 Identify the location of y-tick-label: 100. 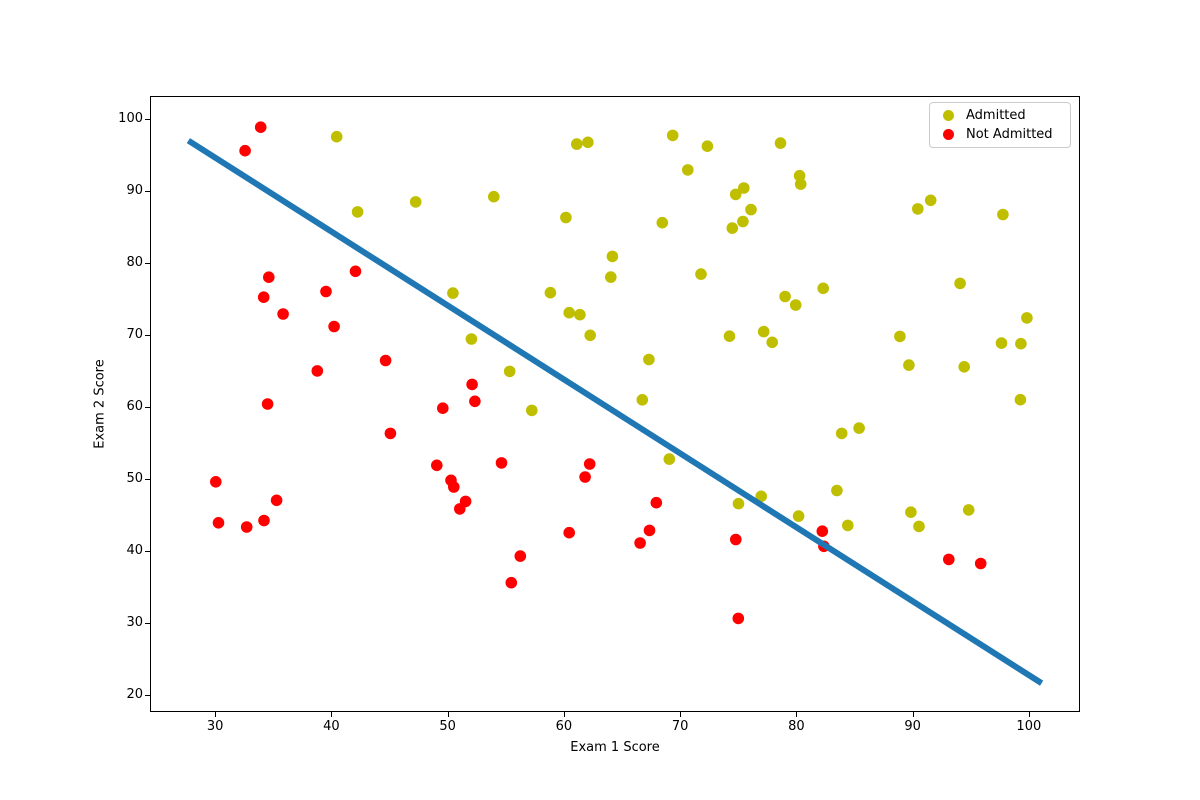
(130, 119).